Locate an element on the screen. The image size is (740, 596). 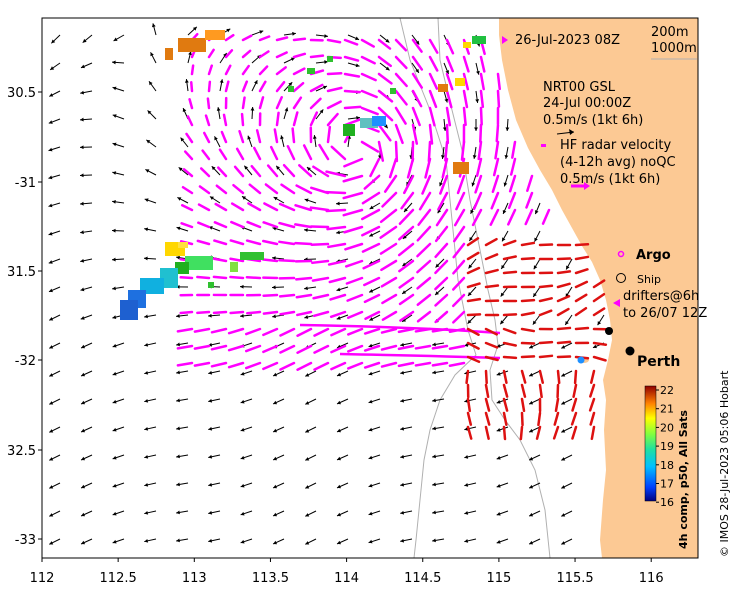
colorbar-tick-label: 21 is located at coordinates (667, 409).